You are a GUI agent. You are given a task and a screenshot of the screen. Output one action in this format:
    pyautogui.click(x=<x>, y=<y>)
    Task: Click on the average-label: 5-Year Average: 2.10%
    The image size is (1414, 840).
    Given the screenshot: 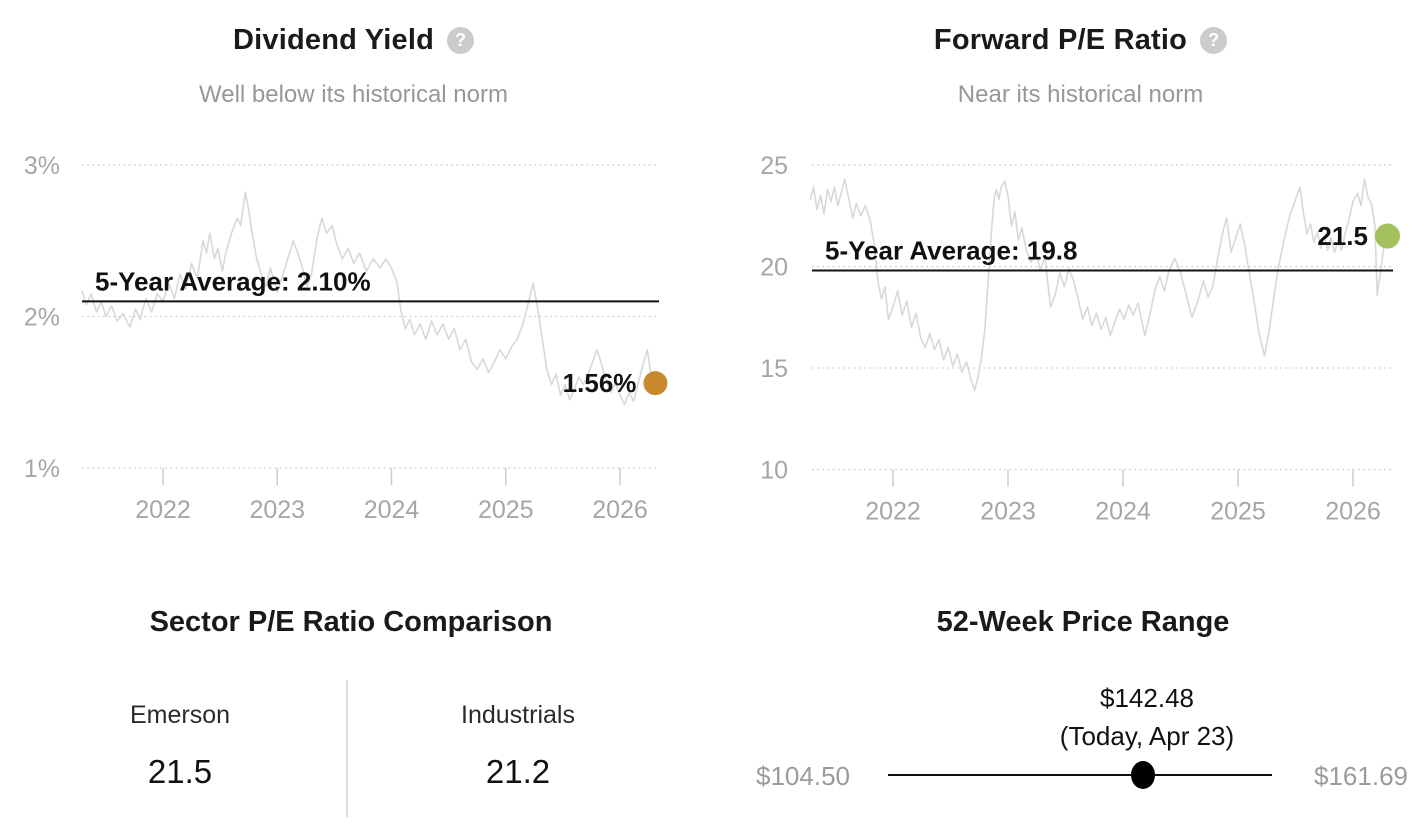 What is the action you would take?
    pyautogui.click(x=233, y=281)
    